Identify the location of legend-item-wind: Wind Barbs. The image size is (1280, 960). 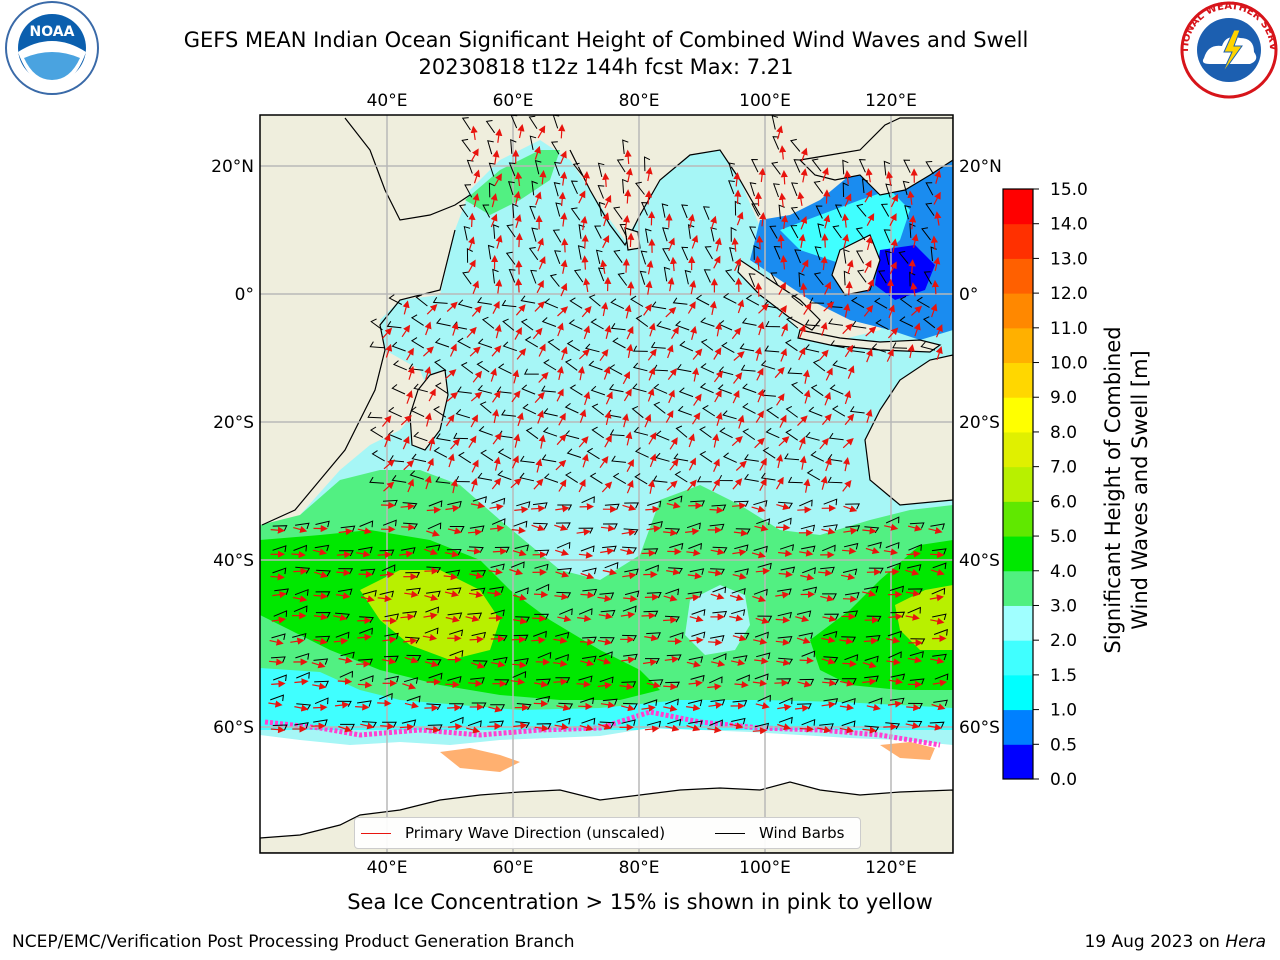
(779, 833).